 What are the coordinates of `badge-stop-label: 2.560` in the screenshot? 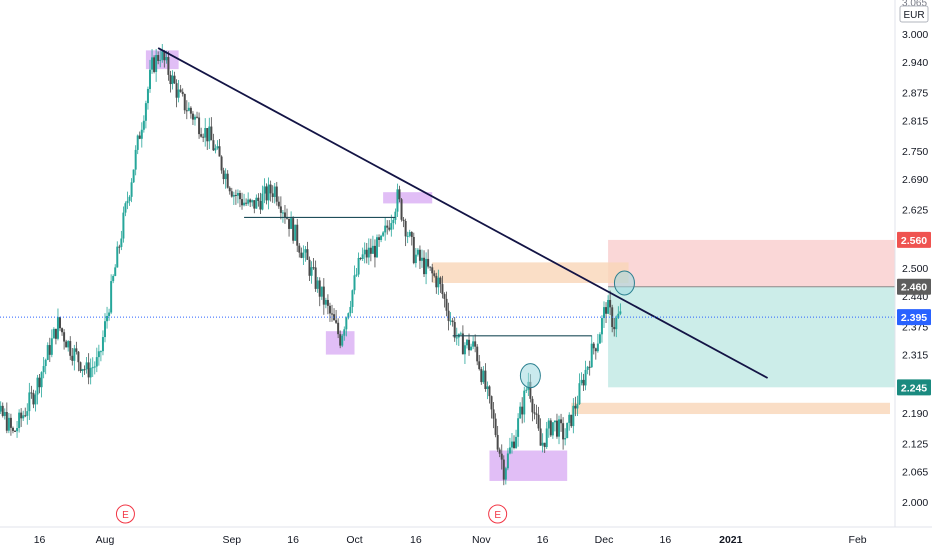 It's located at (914, 241).